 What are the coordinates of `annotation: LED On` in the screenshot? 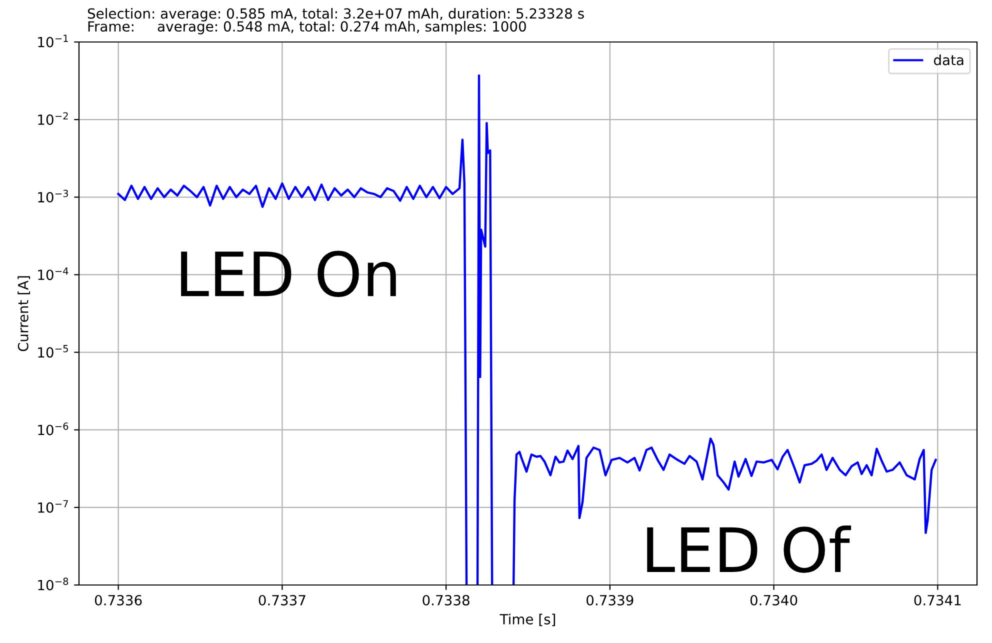 It's located at (288, 273).